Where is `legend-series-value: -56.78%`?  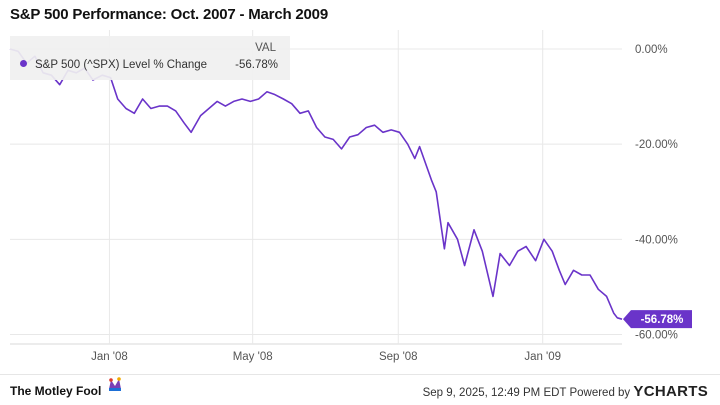
legend-series-value: -56.78% is located at coordinates (256, 65).